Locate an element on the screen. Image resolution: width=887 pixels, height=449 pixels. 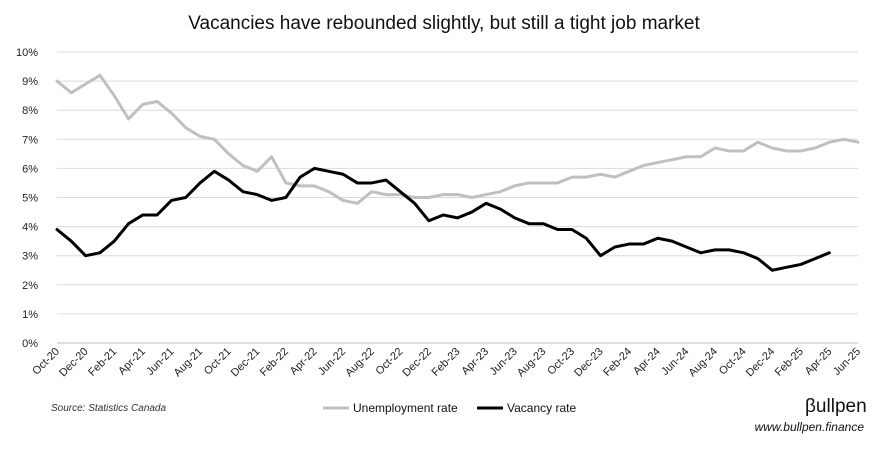
x-tick-label: Jun-24 is located at coordinates (675, 362).